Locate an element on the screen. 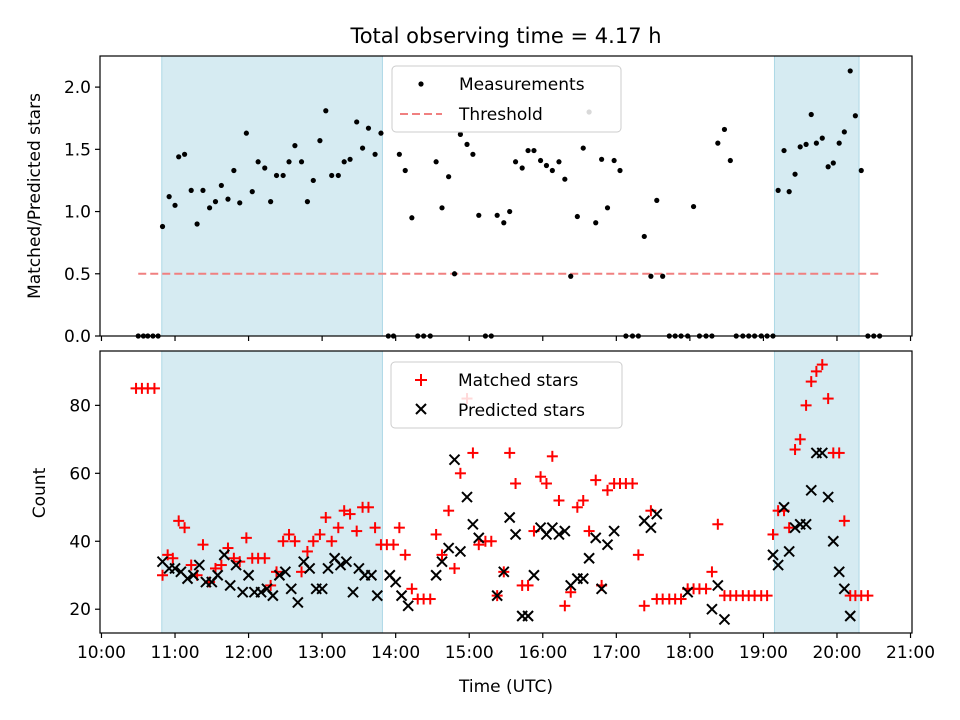 The width and height of the screenshot is (960, 720). top-y-axis-label: Matched/Predicted stars is located at coordinates (35, 196).